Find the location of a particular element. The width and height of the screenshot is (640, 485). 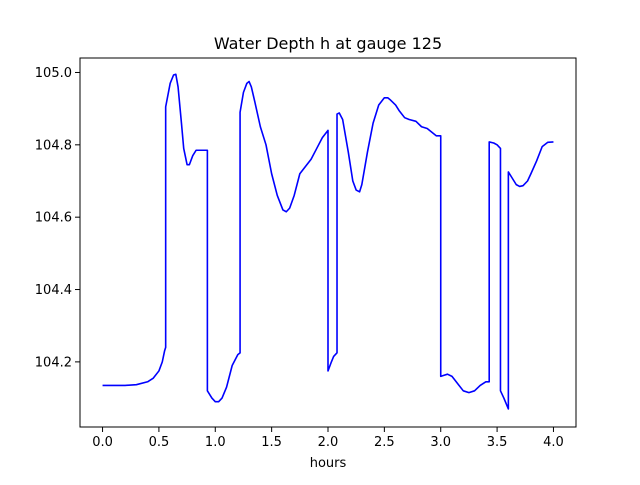

x-tick-label: 3.5 is located at coordinates (497, 442).